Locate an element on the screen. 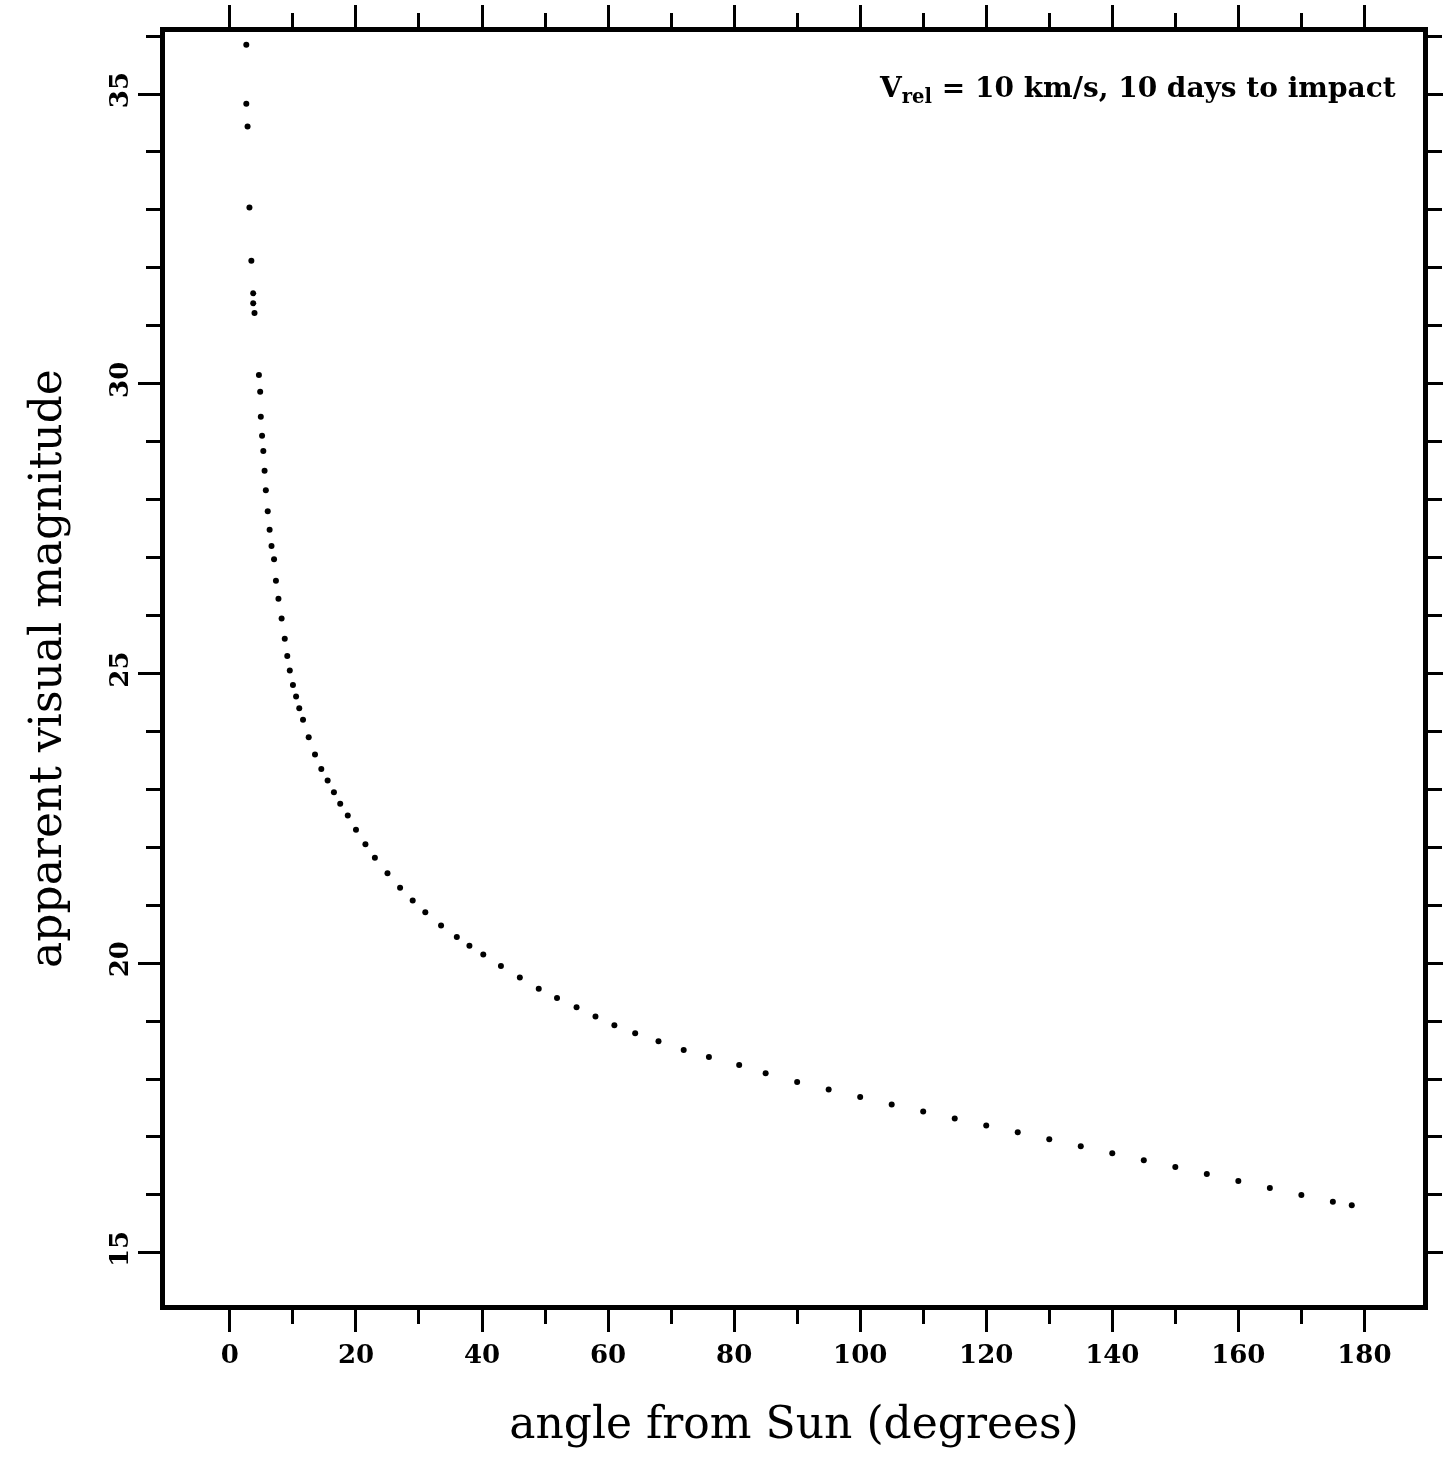 This screenshot has height=1460, width=1443. y-tick-label: 25 is located at coordinates (118, 669).